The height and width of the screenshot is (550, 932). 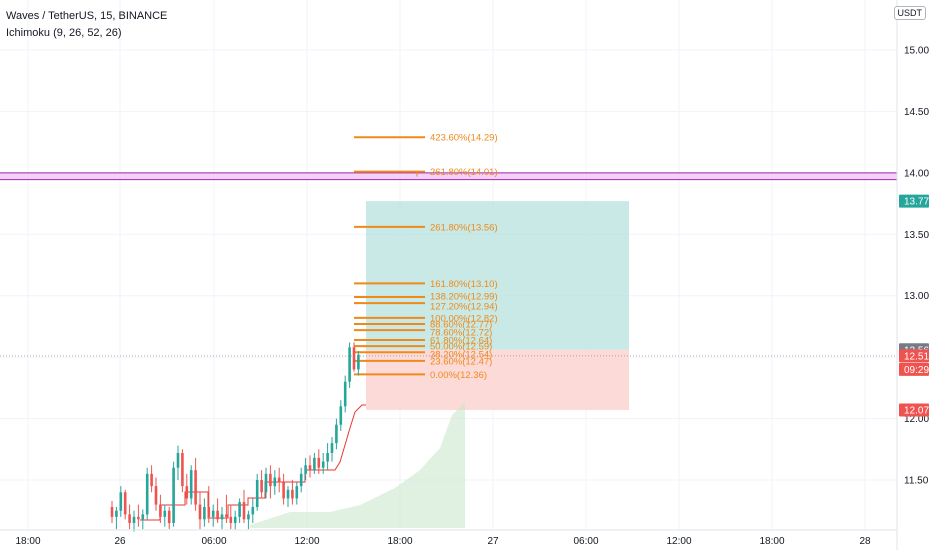 What do you see at coordinates (87, 16) in the screenshot?
I see `symbol-title: Waves / TetherUS, 15, BINANCE` at bounding box center [87, 16].